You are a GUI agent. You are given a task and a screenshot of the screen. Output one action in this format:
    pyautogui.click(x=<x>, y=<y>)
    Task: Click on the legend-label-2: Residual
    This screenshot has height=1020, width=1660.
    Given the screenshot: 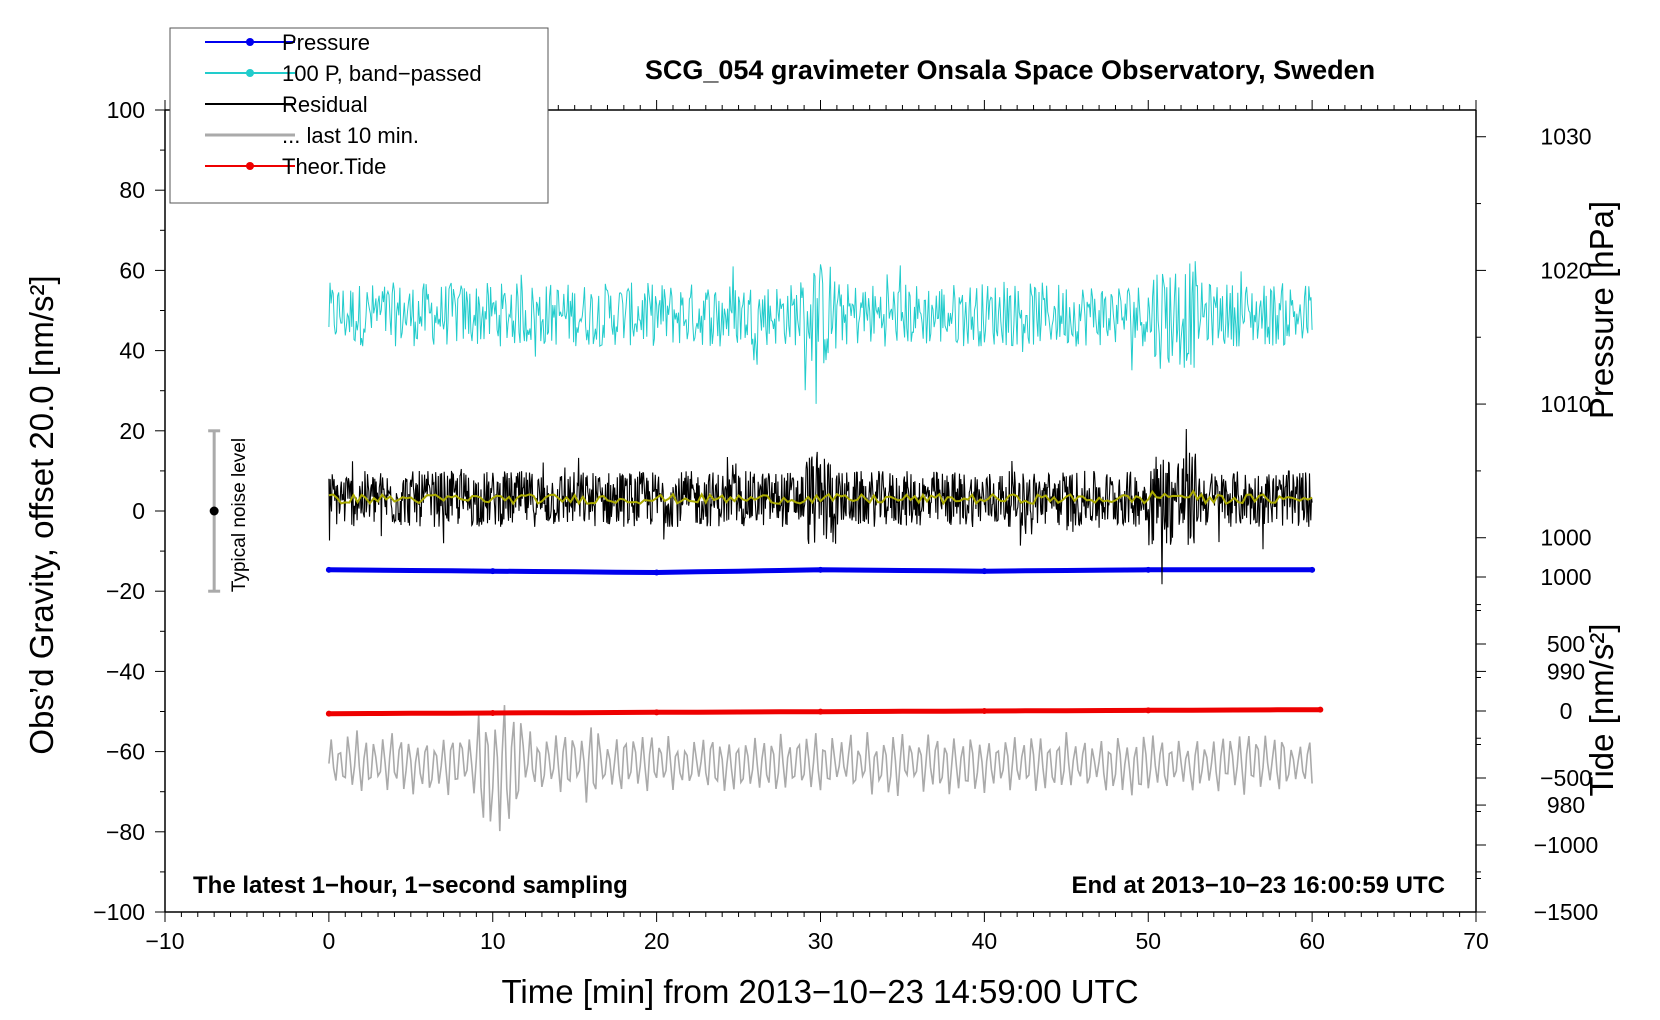 What is the action you would take?
    pyautogui.click(x=325, y=104)
    